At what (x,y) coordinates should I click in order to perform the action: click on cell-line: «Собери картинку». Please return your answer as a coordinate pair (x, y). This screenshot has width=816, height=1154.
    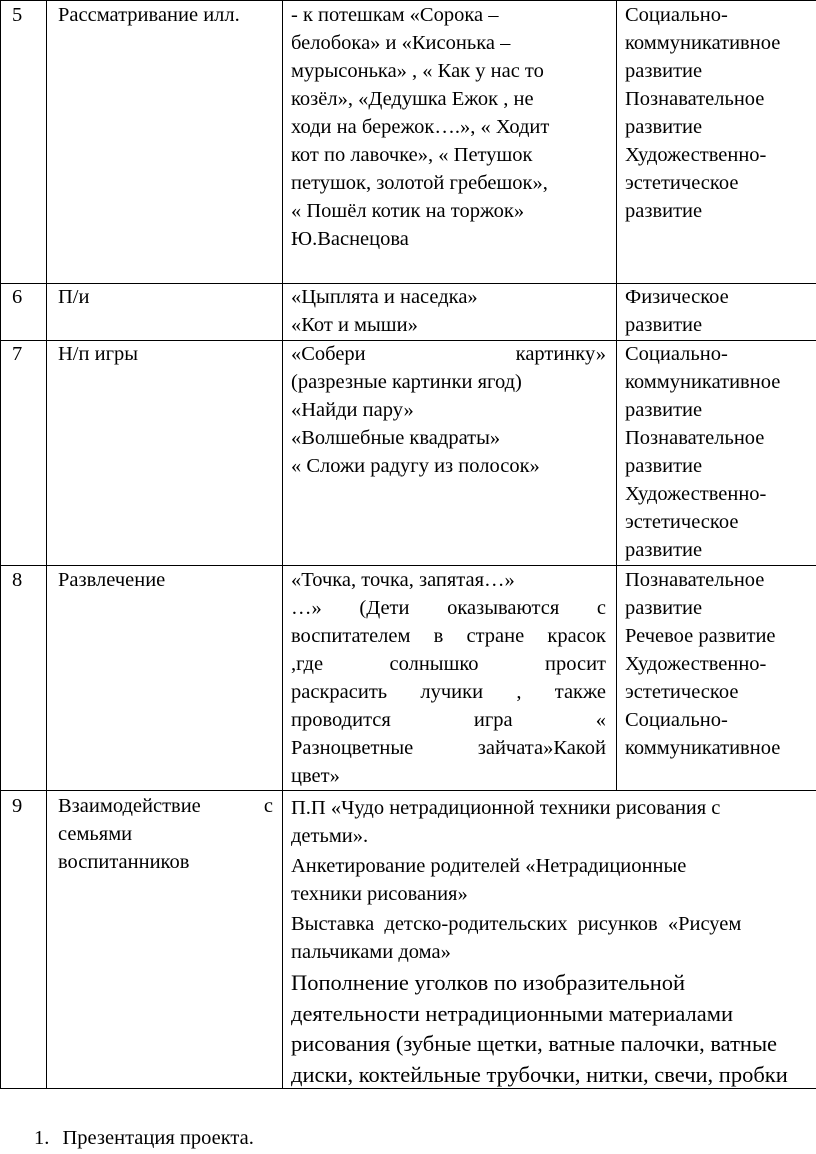
    Looking at the image, I should click on (448, 354).